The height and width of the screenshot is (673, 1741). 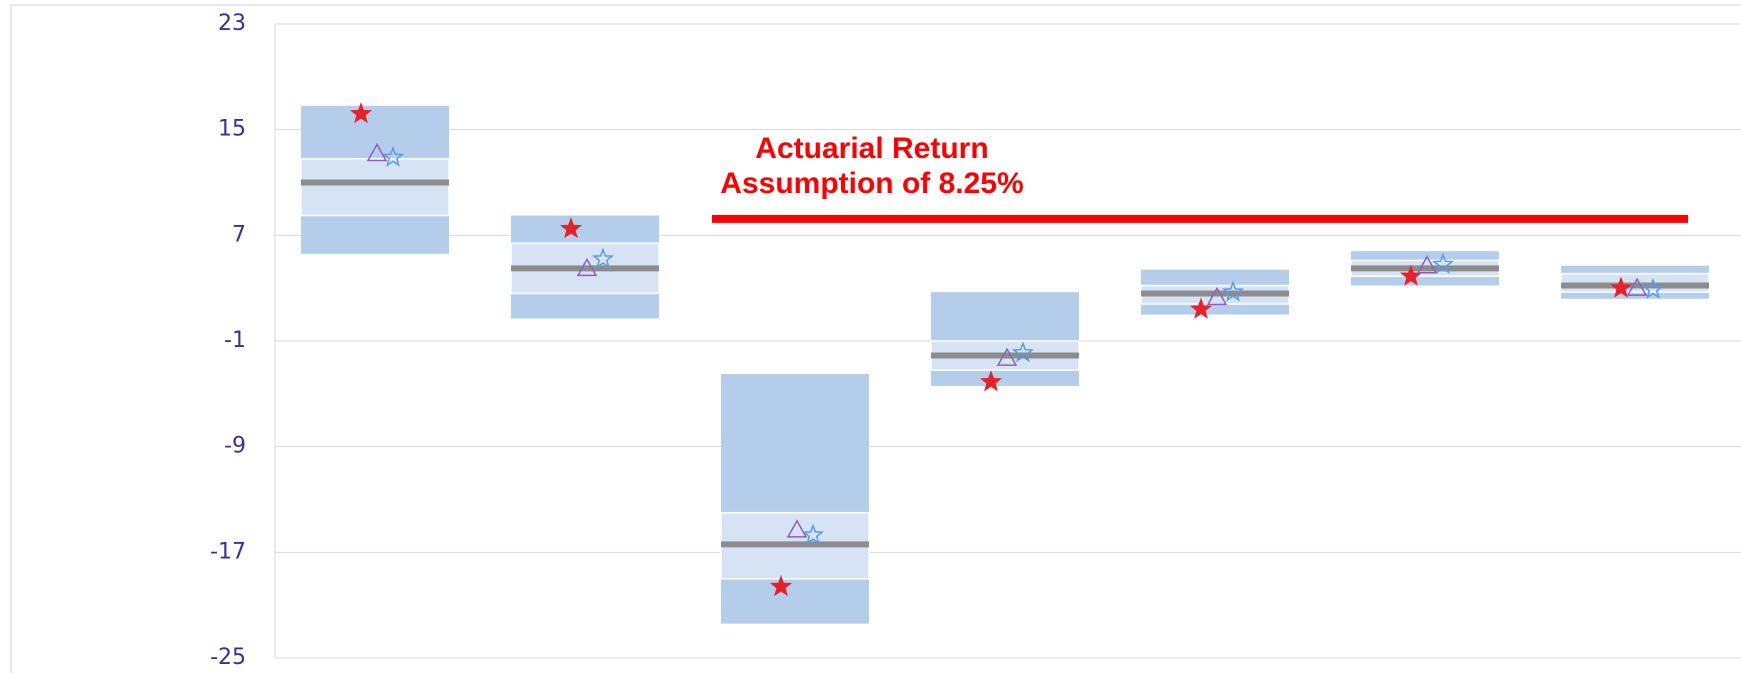 What do you see at coordinates (235, 340) in the screenshot?
I see `y-tick-label: -1` at bounding box center [235, 340].